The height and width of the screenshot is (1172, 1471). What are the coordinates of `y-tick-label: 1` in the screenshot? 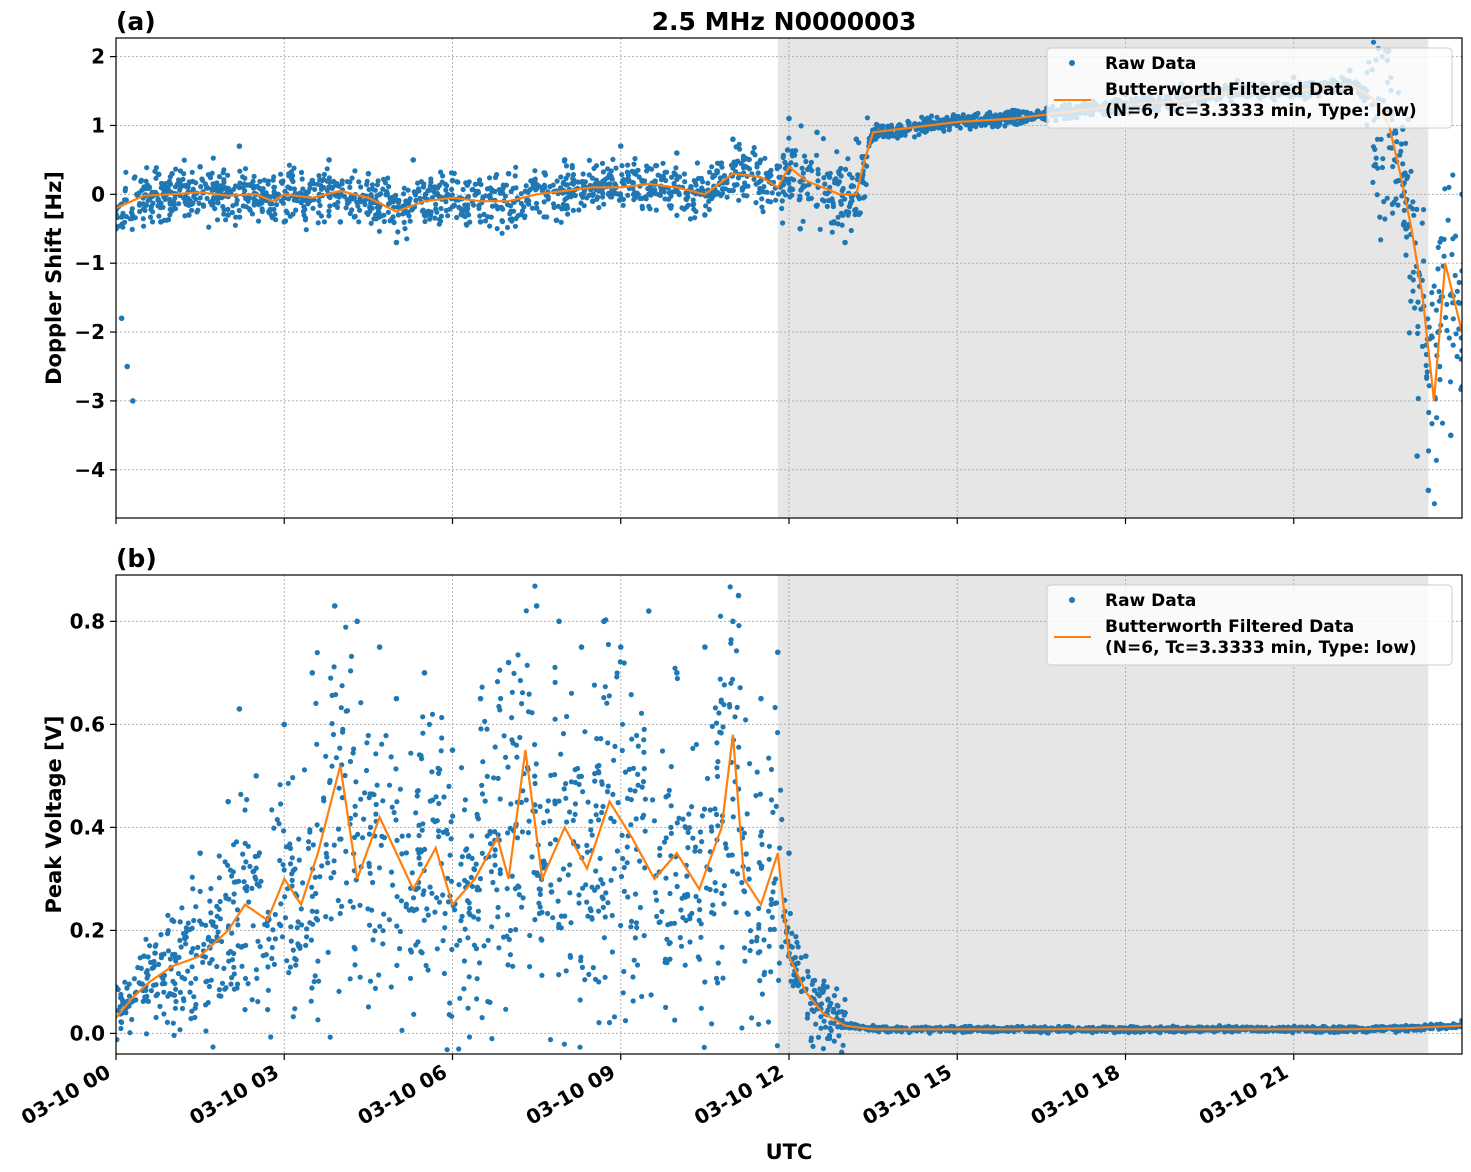 It's located at (98, 125).